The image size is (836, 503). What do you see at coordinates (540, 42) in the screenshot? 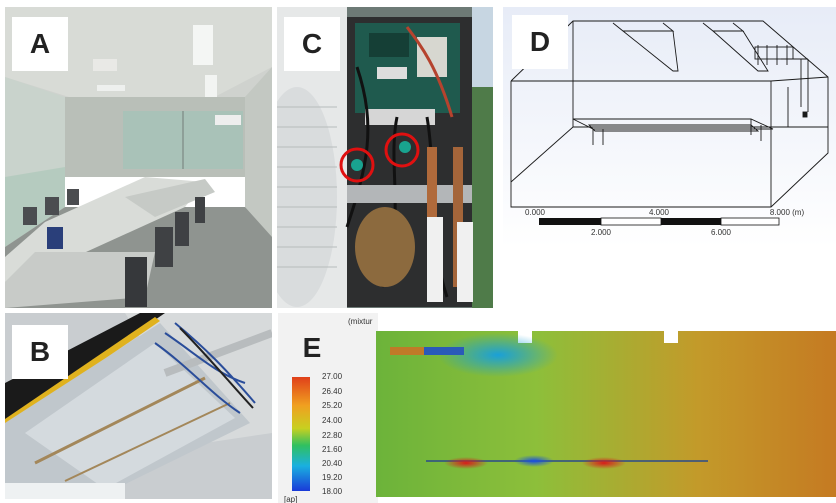
I see `panel-d-label: D` at bounding box center [540, 42].